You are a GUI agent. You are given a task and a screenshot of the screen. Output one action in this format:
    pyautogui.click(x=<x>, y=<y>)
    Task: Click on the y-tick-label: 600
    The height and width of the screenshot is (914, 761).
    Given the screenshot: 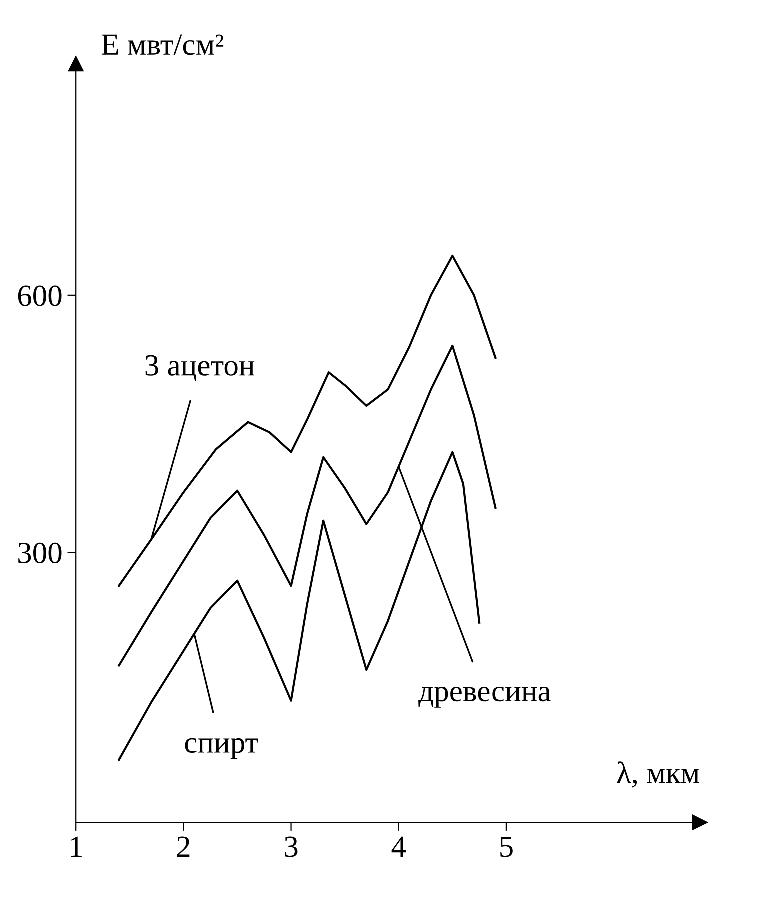 What is the action you would take?
    pyautogui.click(x=40, y=296)
    